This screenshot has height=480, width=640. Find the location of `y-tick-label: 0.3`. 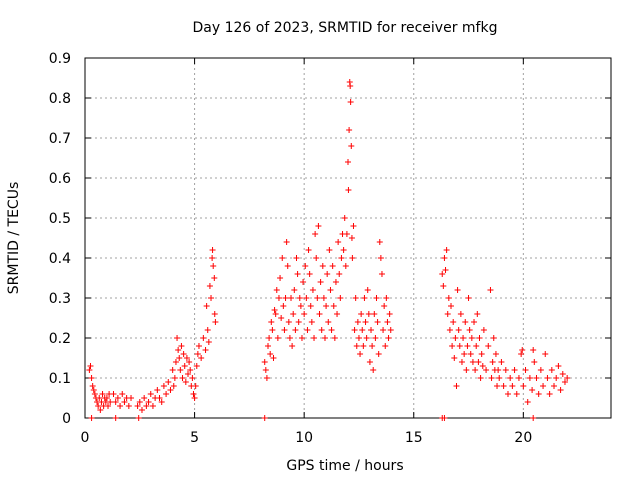

y-tick-label: 0.3 is located at coordinates (60, 299).